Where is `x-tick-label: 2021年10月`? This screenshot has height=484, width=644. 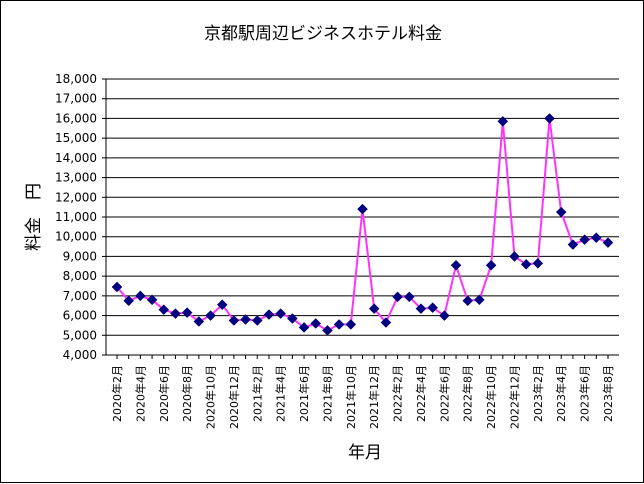
x-tick-label: 2021年10月 is located at coordinates (351, 397).